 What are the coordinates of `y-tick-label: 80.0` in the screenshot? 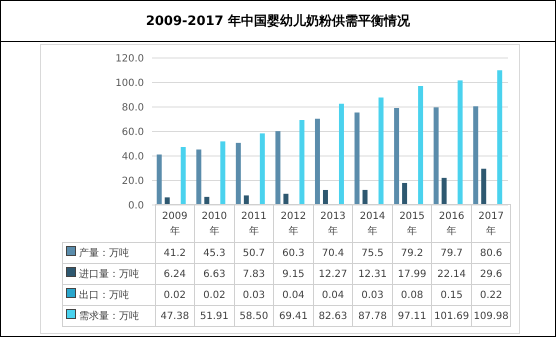 It's located at (133, 108).